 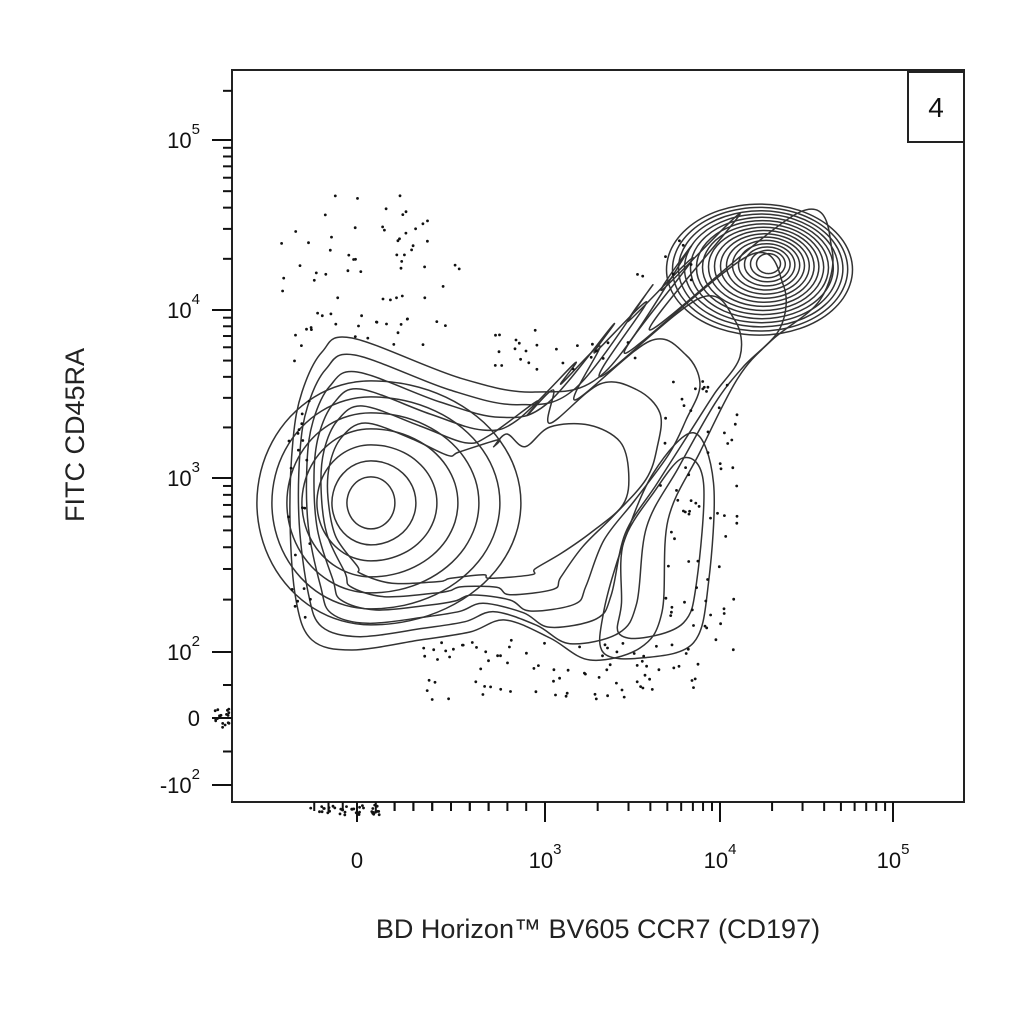 I want to click on y-tick-label-3: 10³, so click(x=183, y=475).